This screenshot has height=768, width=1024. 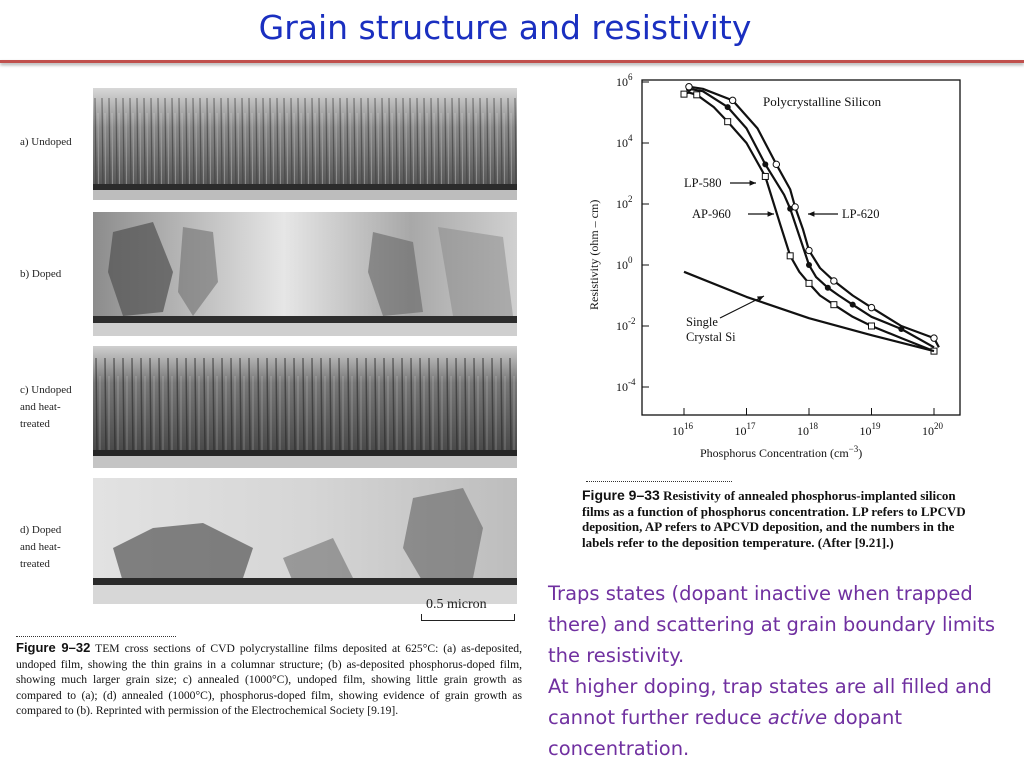 What do you see at coordinates (933, 429) in the screenshot?
I see `x-tick-label-4: 1020` at bounding box center [933, 429].